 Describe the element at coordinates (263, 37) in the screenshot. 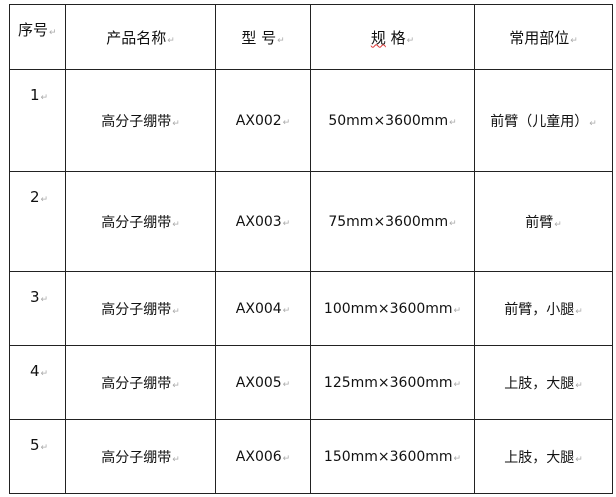

I see `header-model: 型 号` at that location.